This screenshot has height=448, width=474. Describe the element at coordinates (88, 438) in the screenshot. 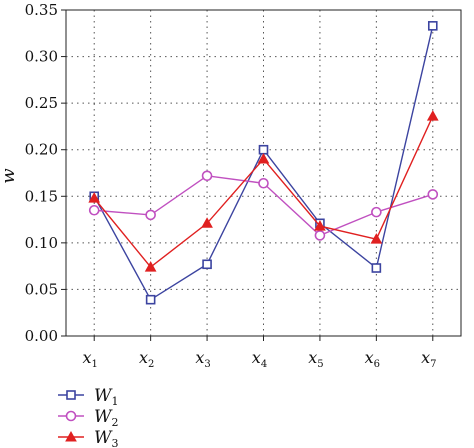

I see `legend-item-w3: W3` at that location.